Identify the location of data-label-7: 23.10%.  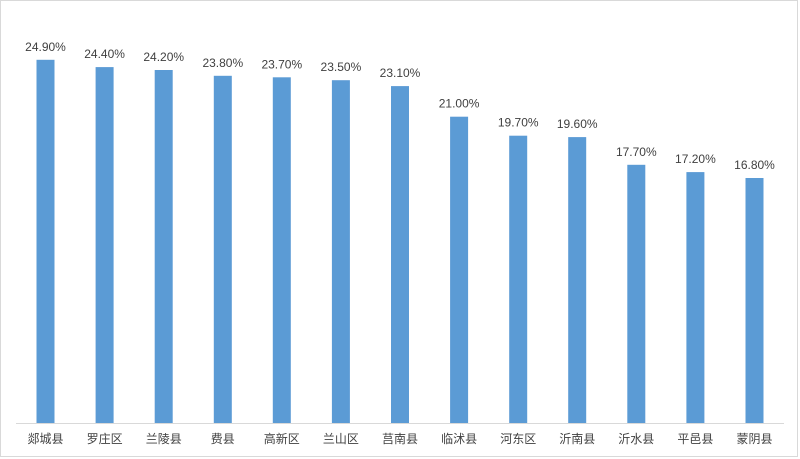
(400, 73).